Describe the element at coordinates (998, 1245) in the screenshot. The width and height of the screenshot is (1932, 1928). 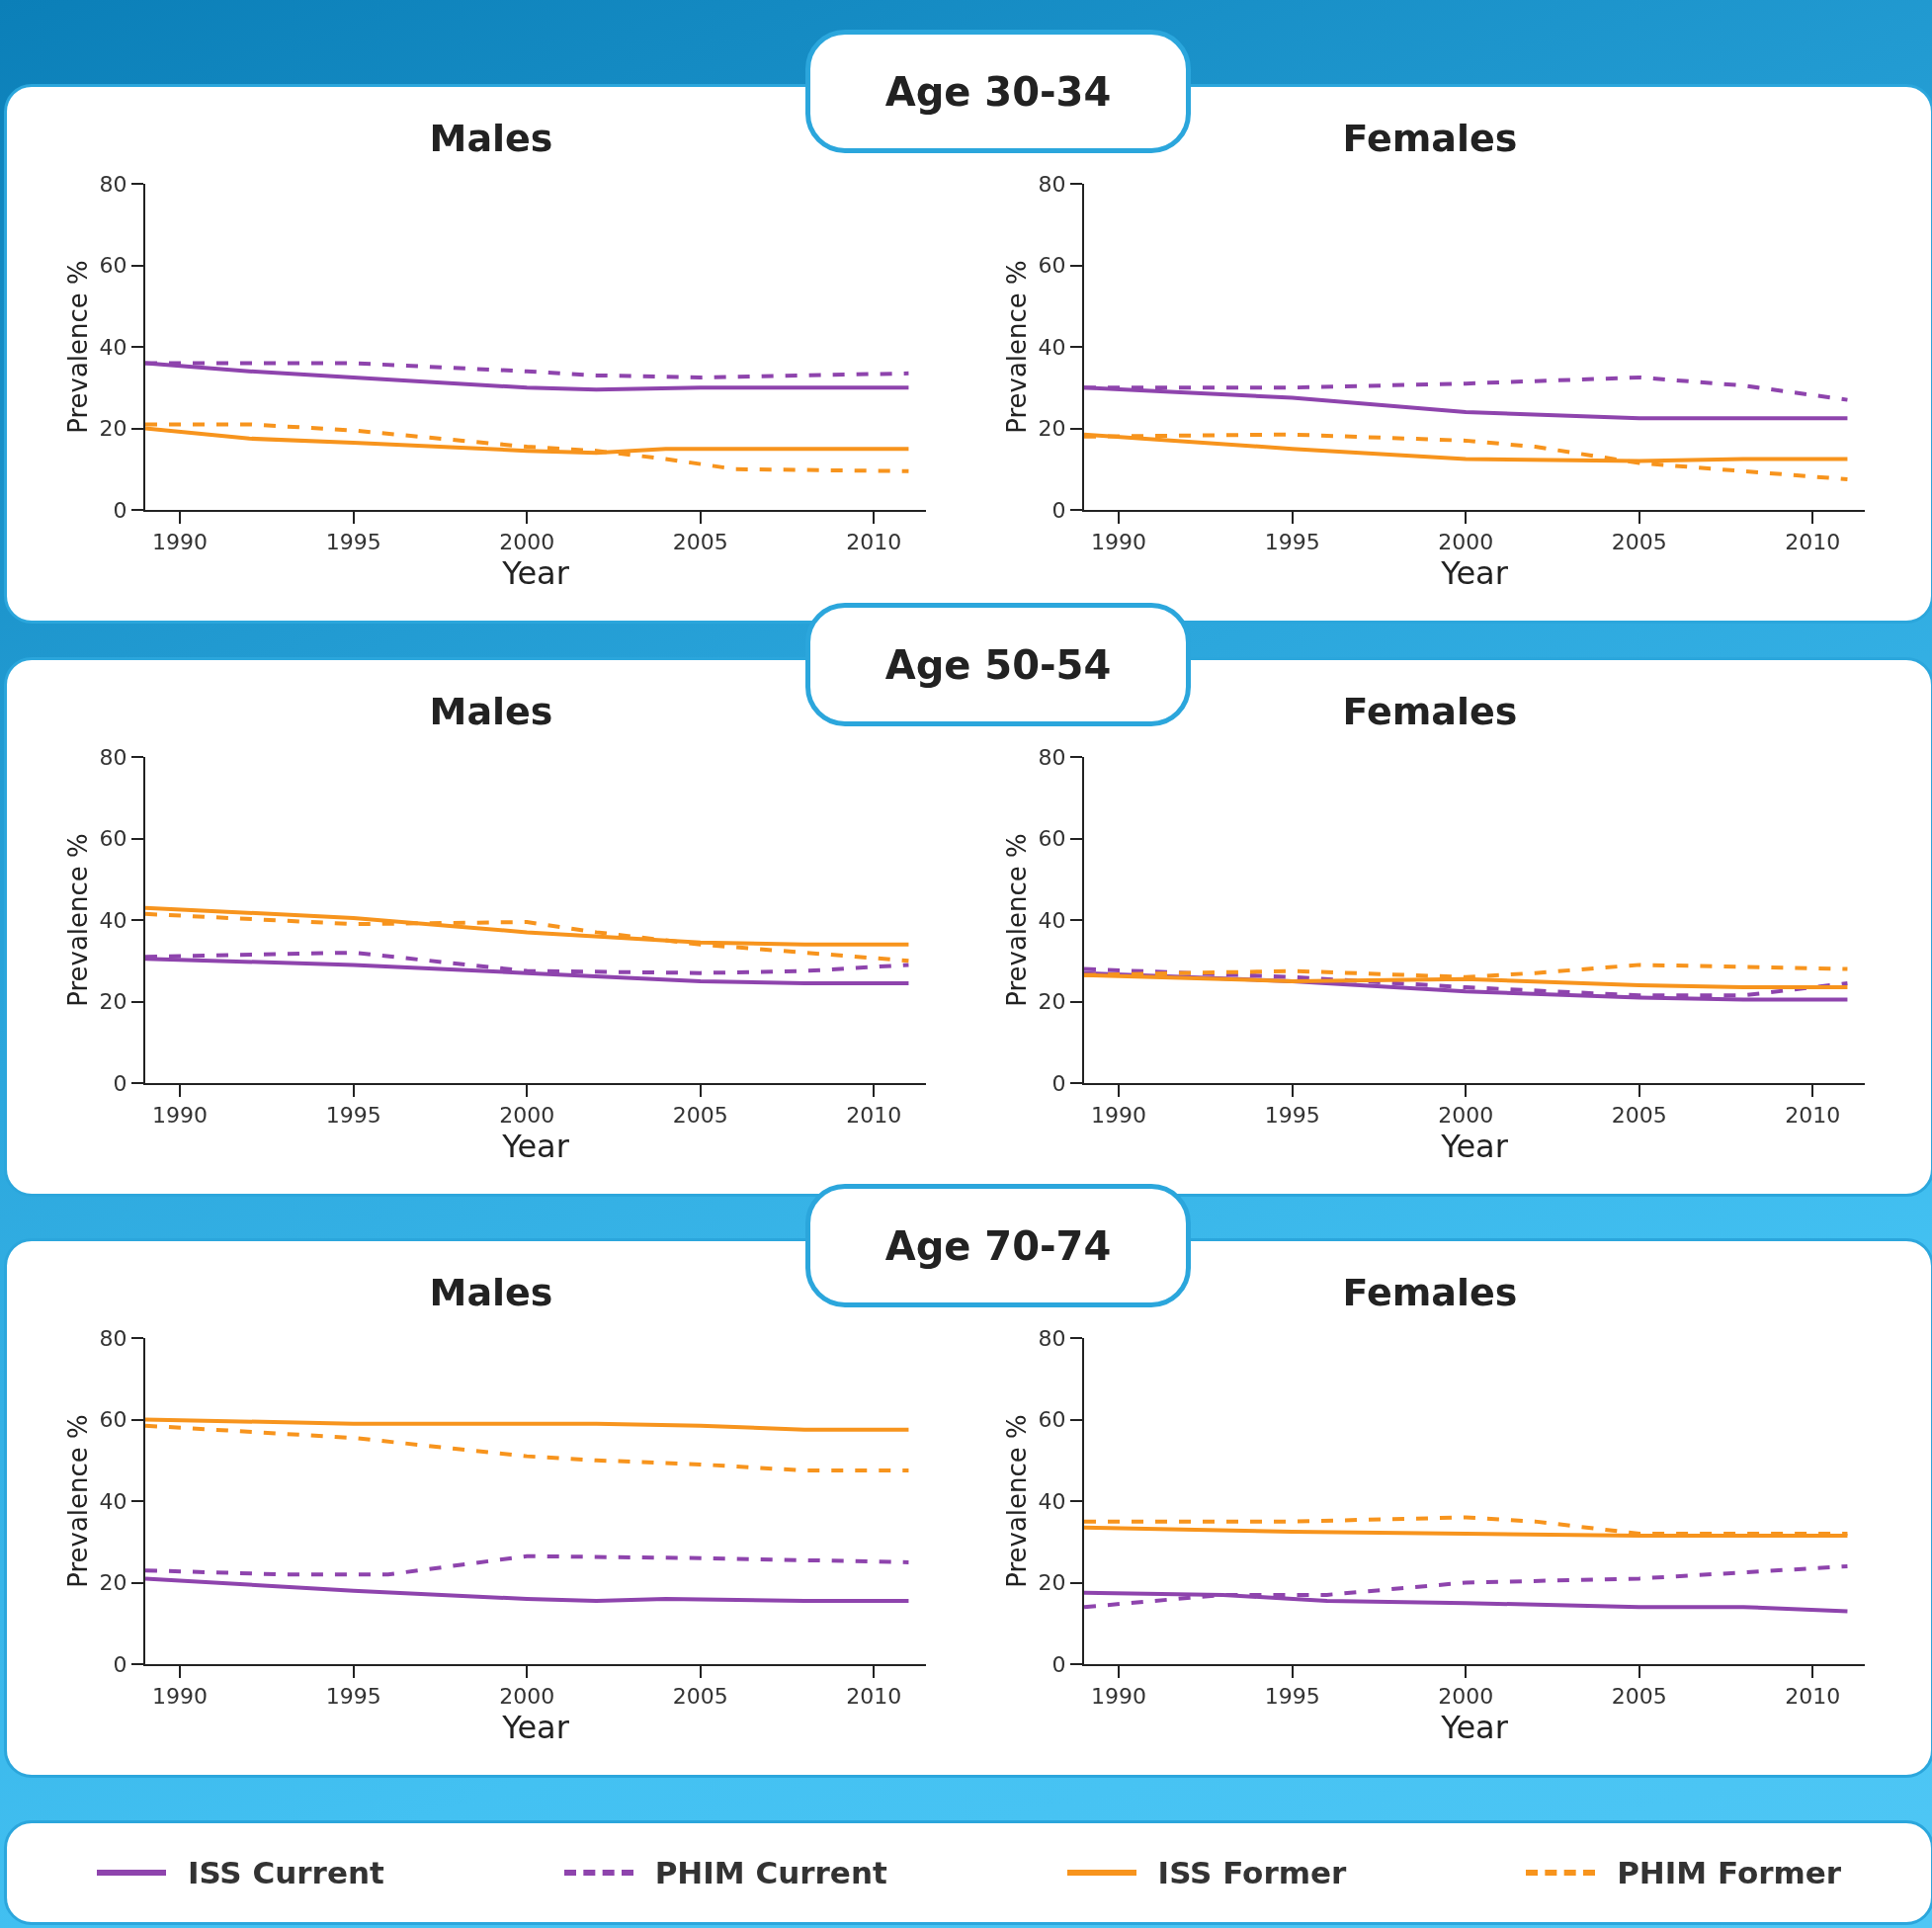
I see `chart-subtitle: Age 70-74` at that location.